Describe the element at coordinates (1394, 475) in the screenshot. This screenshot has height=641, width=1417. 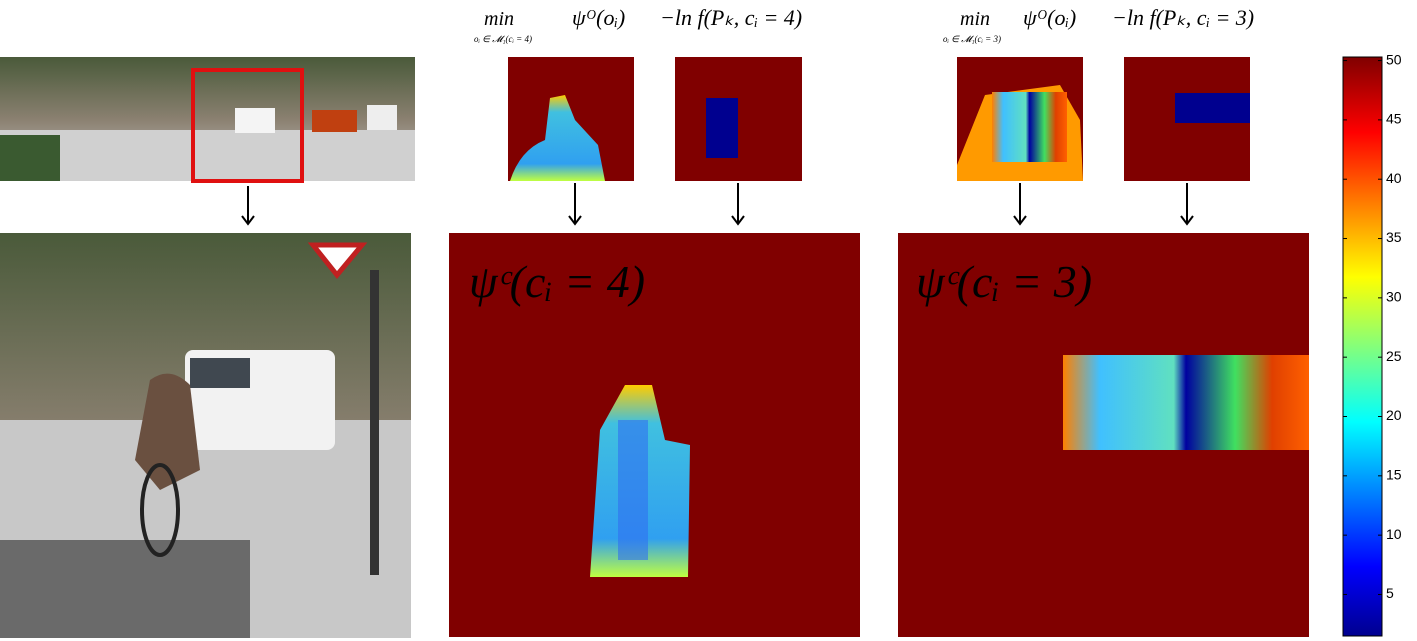
I see `tick-label: 15` at that location.